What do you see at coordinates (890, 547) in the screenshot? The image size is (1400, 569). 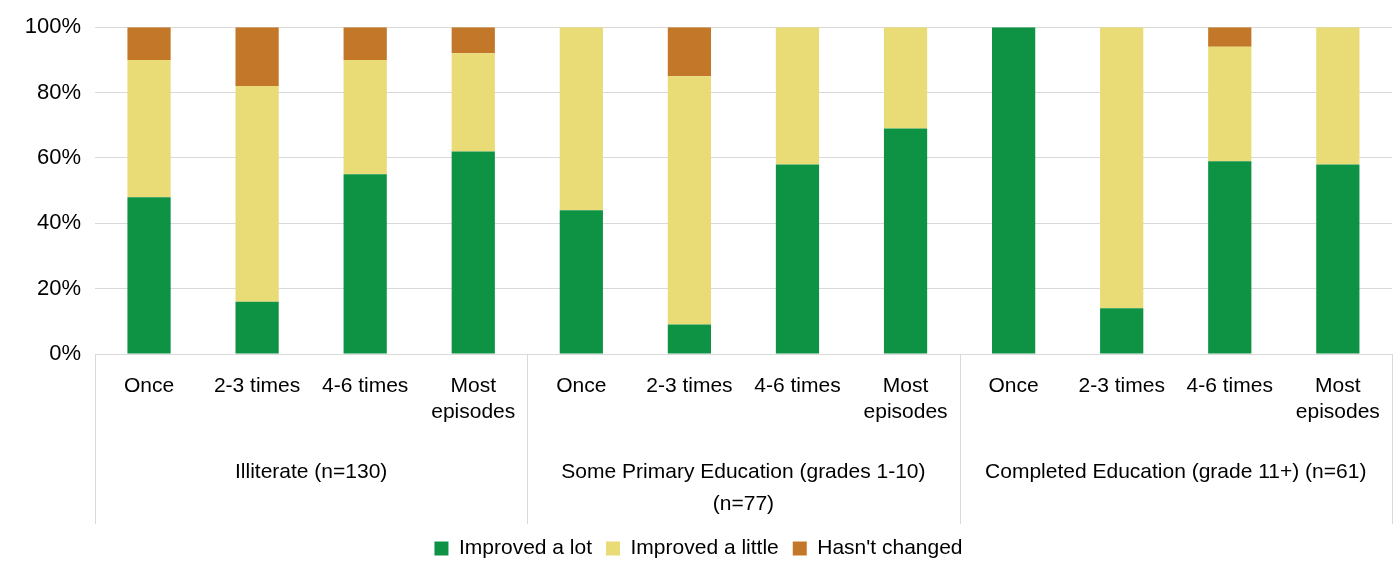 I see `legend-label: Hasn't changed` at bounding box center [890, 547].